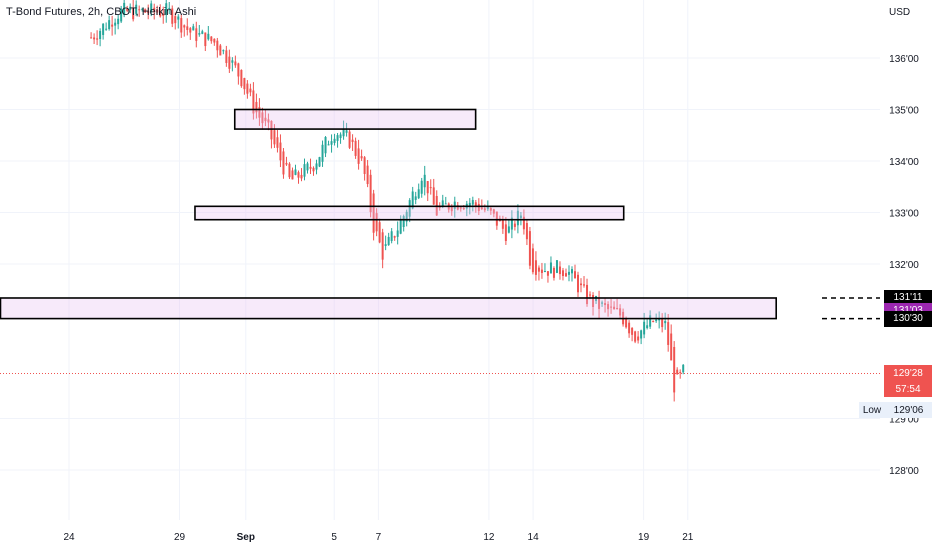 Image resolution: width=932 pixels, height=550 pixels. I want to click on y-tick-label: 132'00, so click(904, 265).